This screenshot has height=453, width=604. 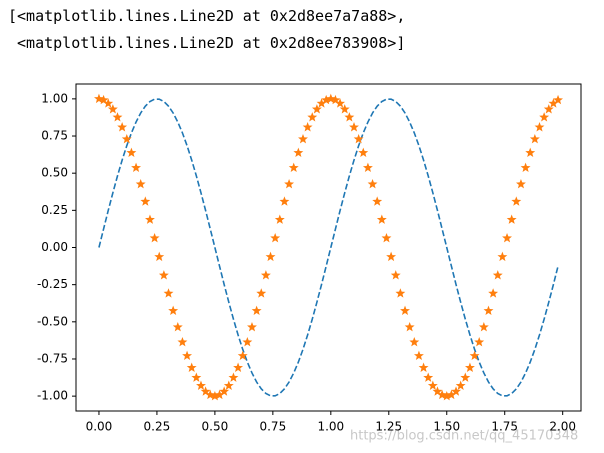 What do you see at coordinates (157, 427) in the screenshot?
I see `x-tick-label: 0.25` at bounding box center [157, 427].